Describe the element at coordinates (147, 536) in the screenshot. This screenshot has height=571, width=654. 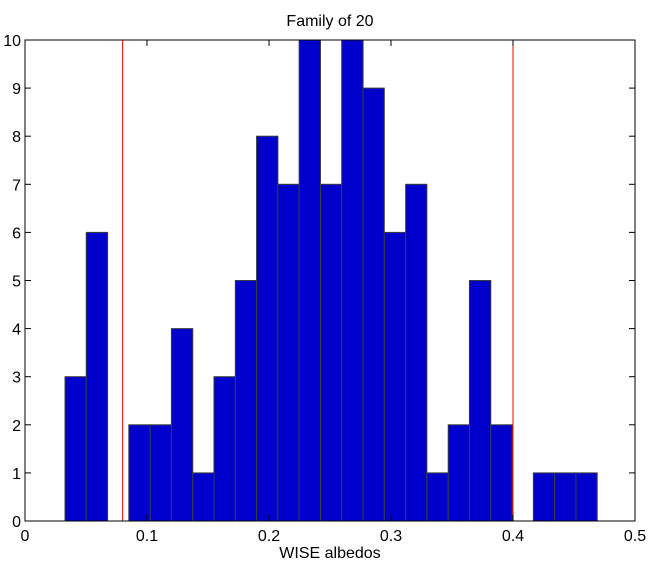
I see `x-tick-label: 0.1` at that location.